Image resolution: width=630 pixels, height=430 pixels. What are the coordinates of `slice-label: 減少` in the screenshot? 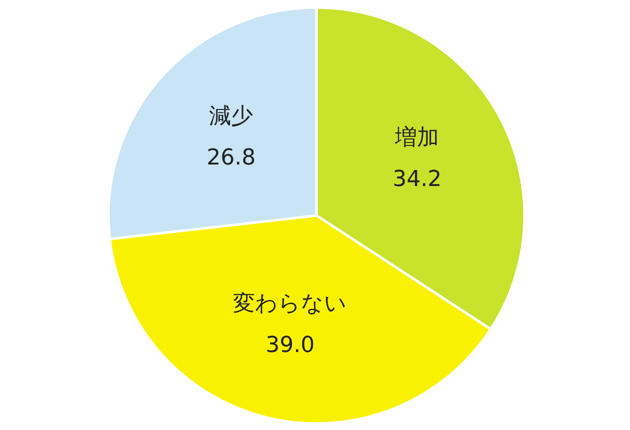 It's located at (231, 116).